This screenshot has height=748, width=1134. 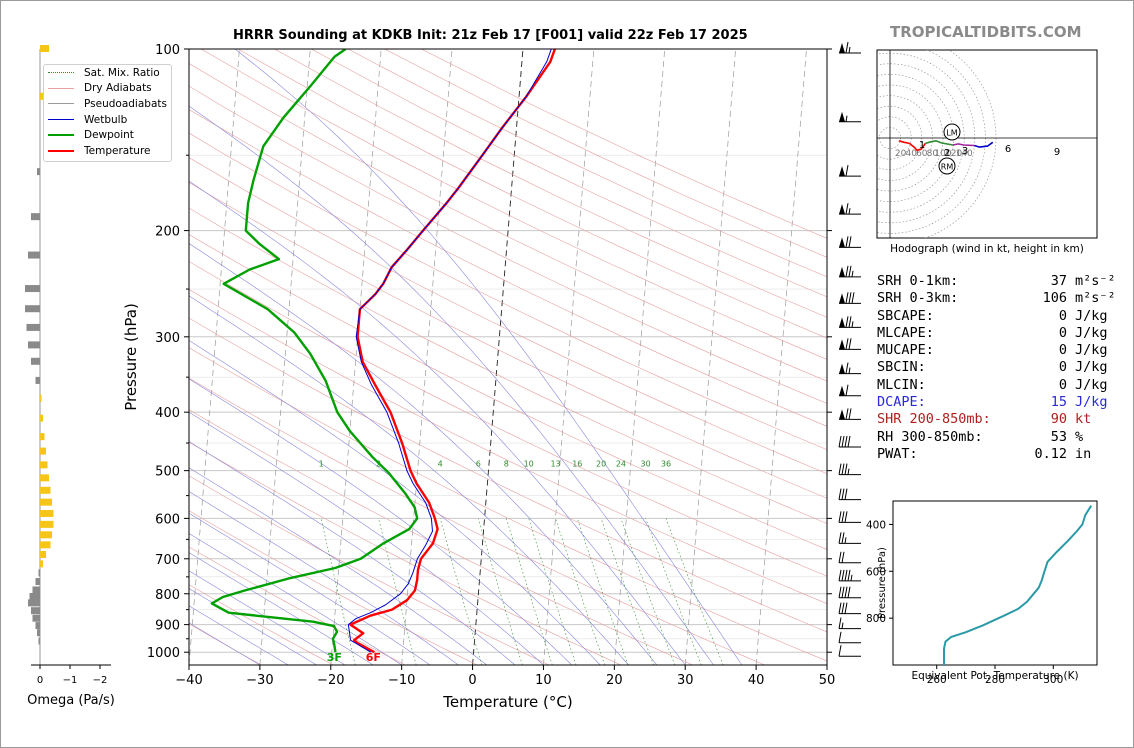 What do you see at coordinates (478, 463) in the screenshot?
I see `mixing-ratio-label: 6` at bounding box center [478, 463].